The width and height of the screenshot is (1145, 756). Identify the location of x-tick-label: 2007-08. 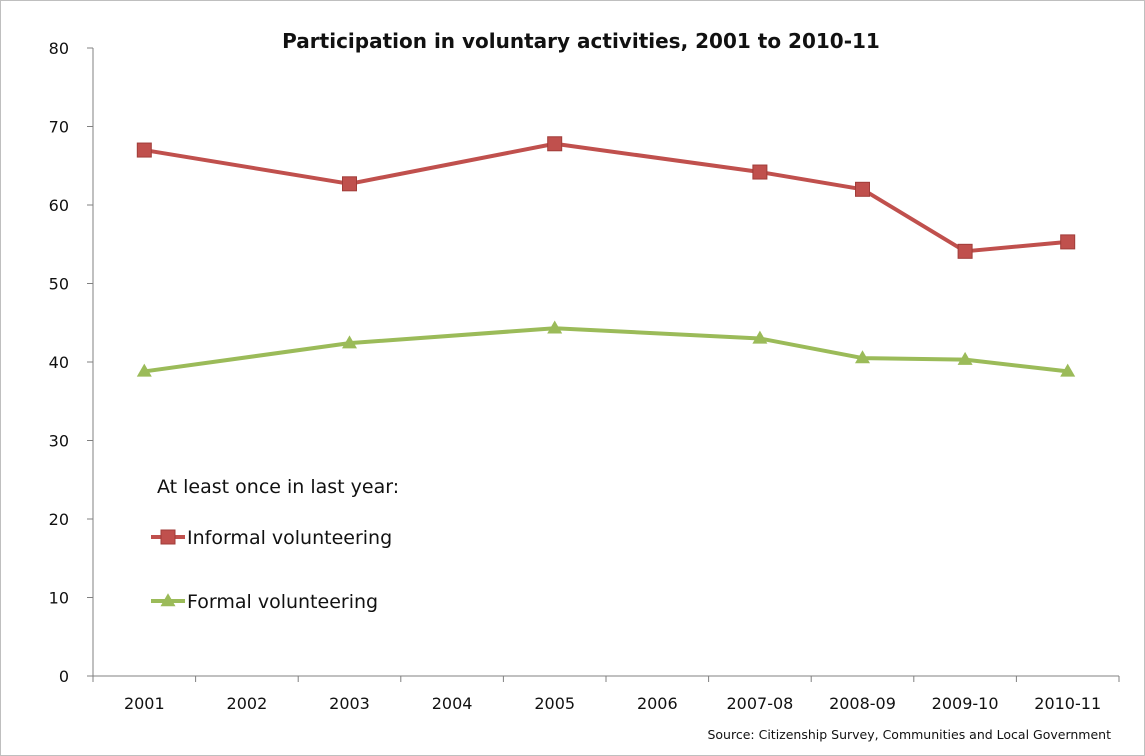
(759, 703).